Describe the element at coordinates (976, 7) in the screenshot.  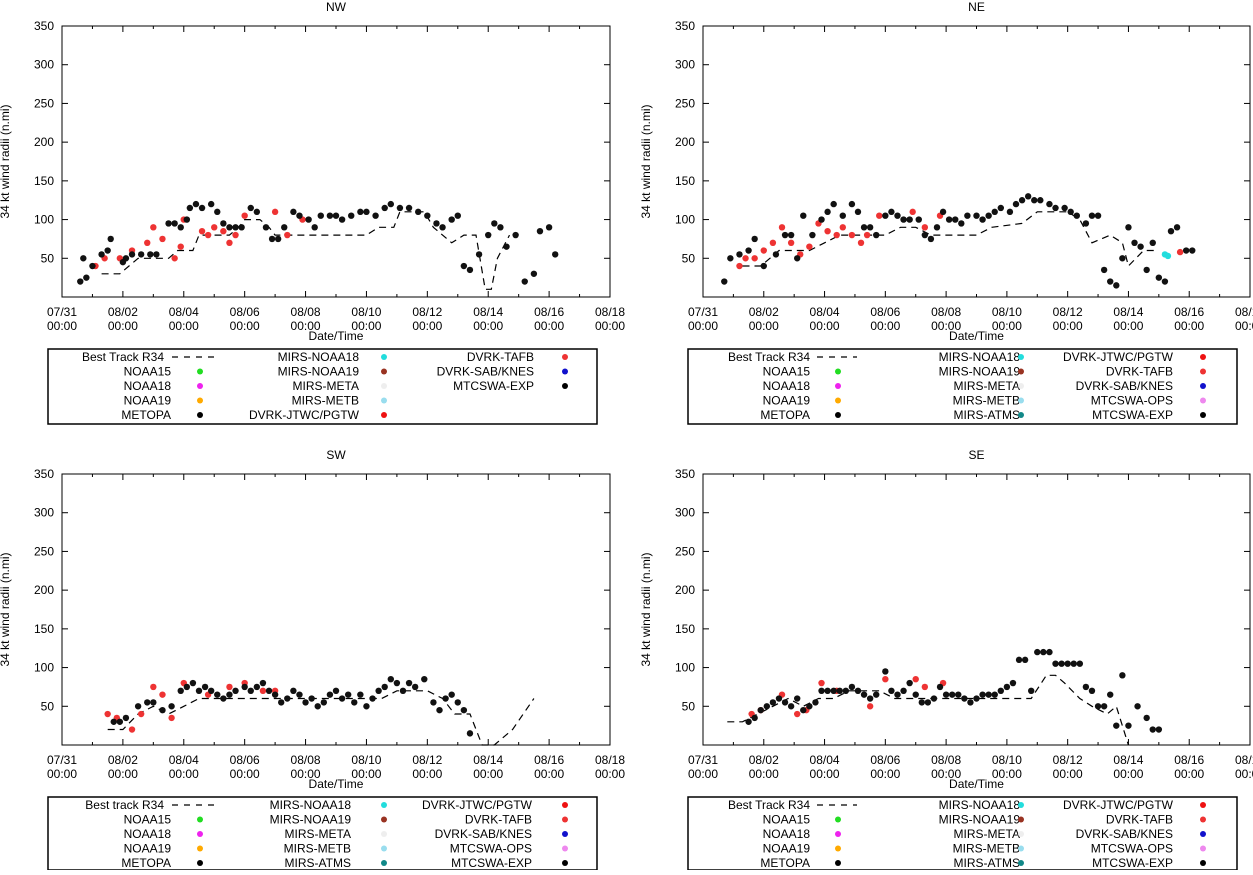
I see `chart-title: NE` at that location.